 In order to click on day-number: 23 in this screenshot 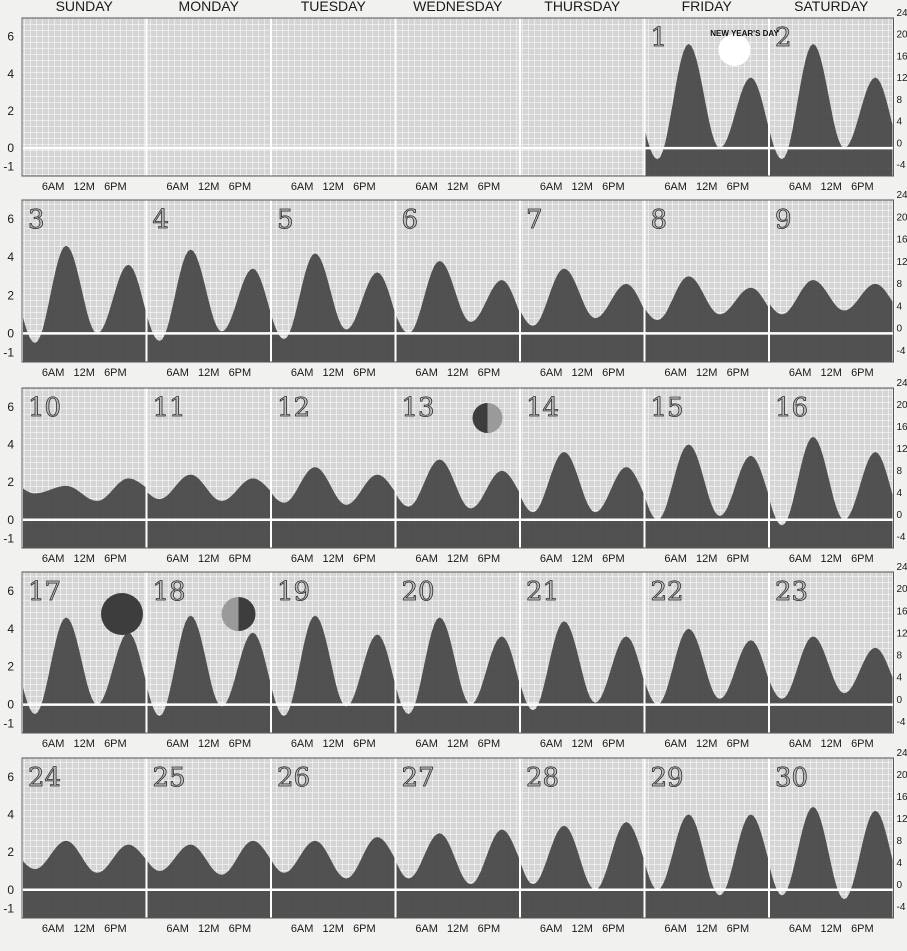, I will do `click(791, 592)`.